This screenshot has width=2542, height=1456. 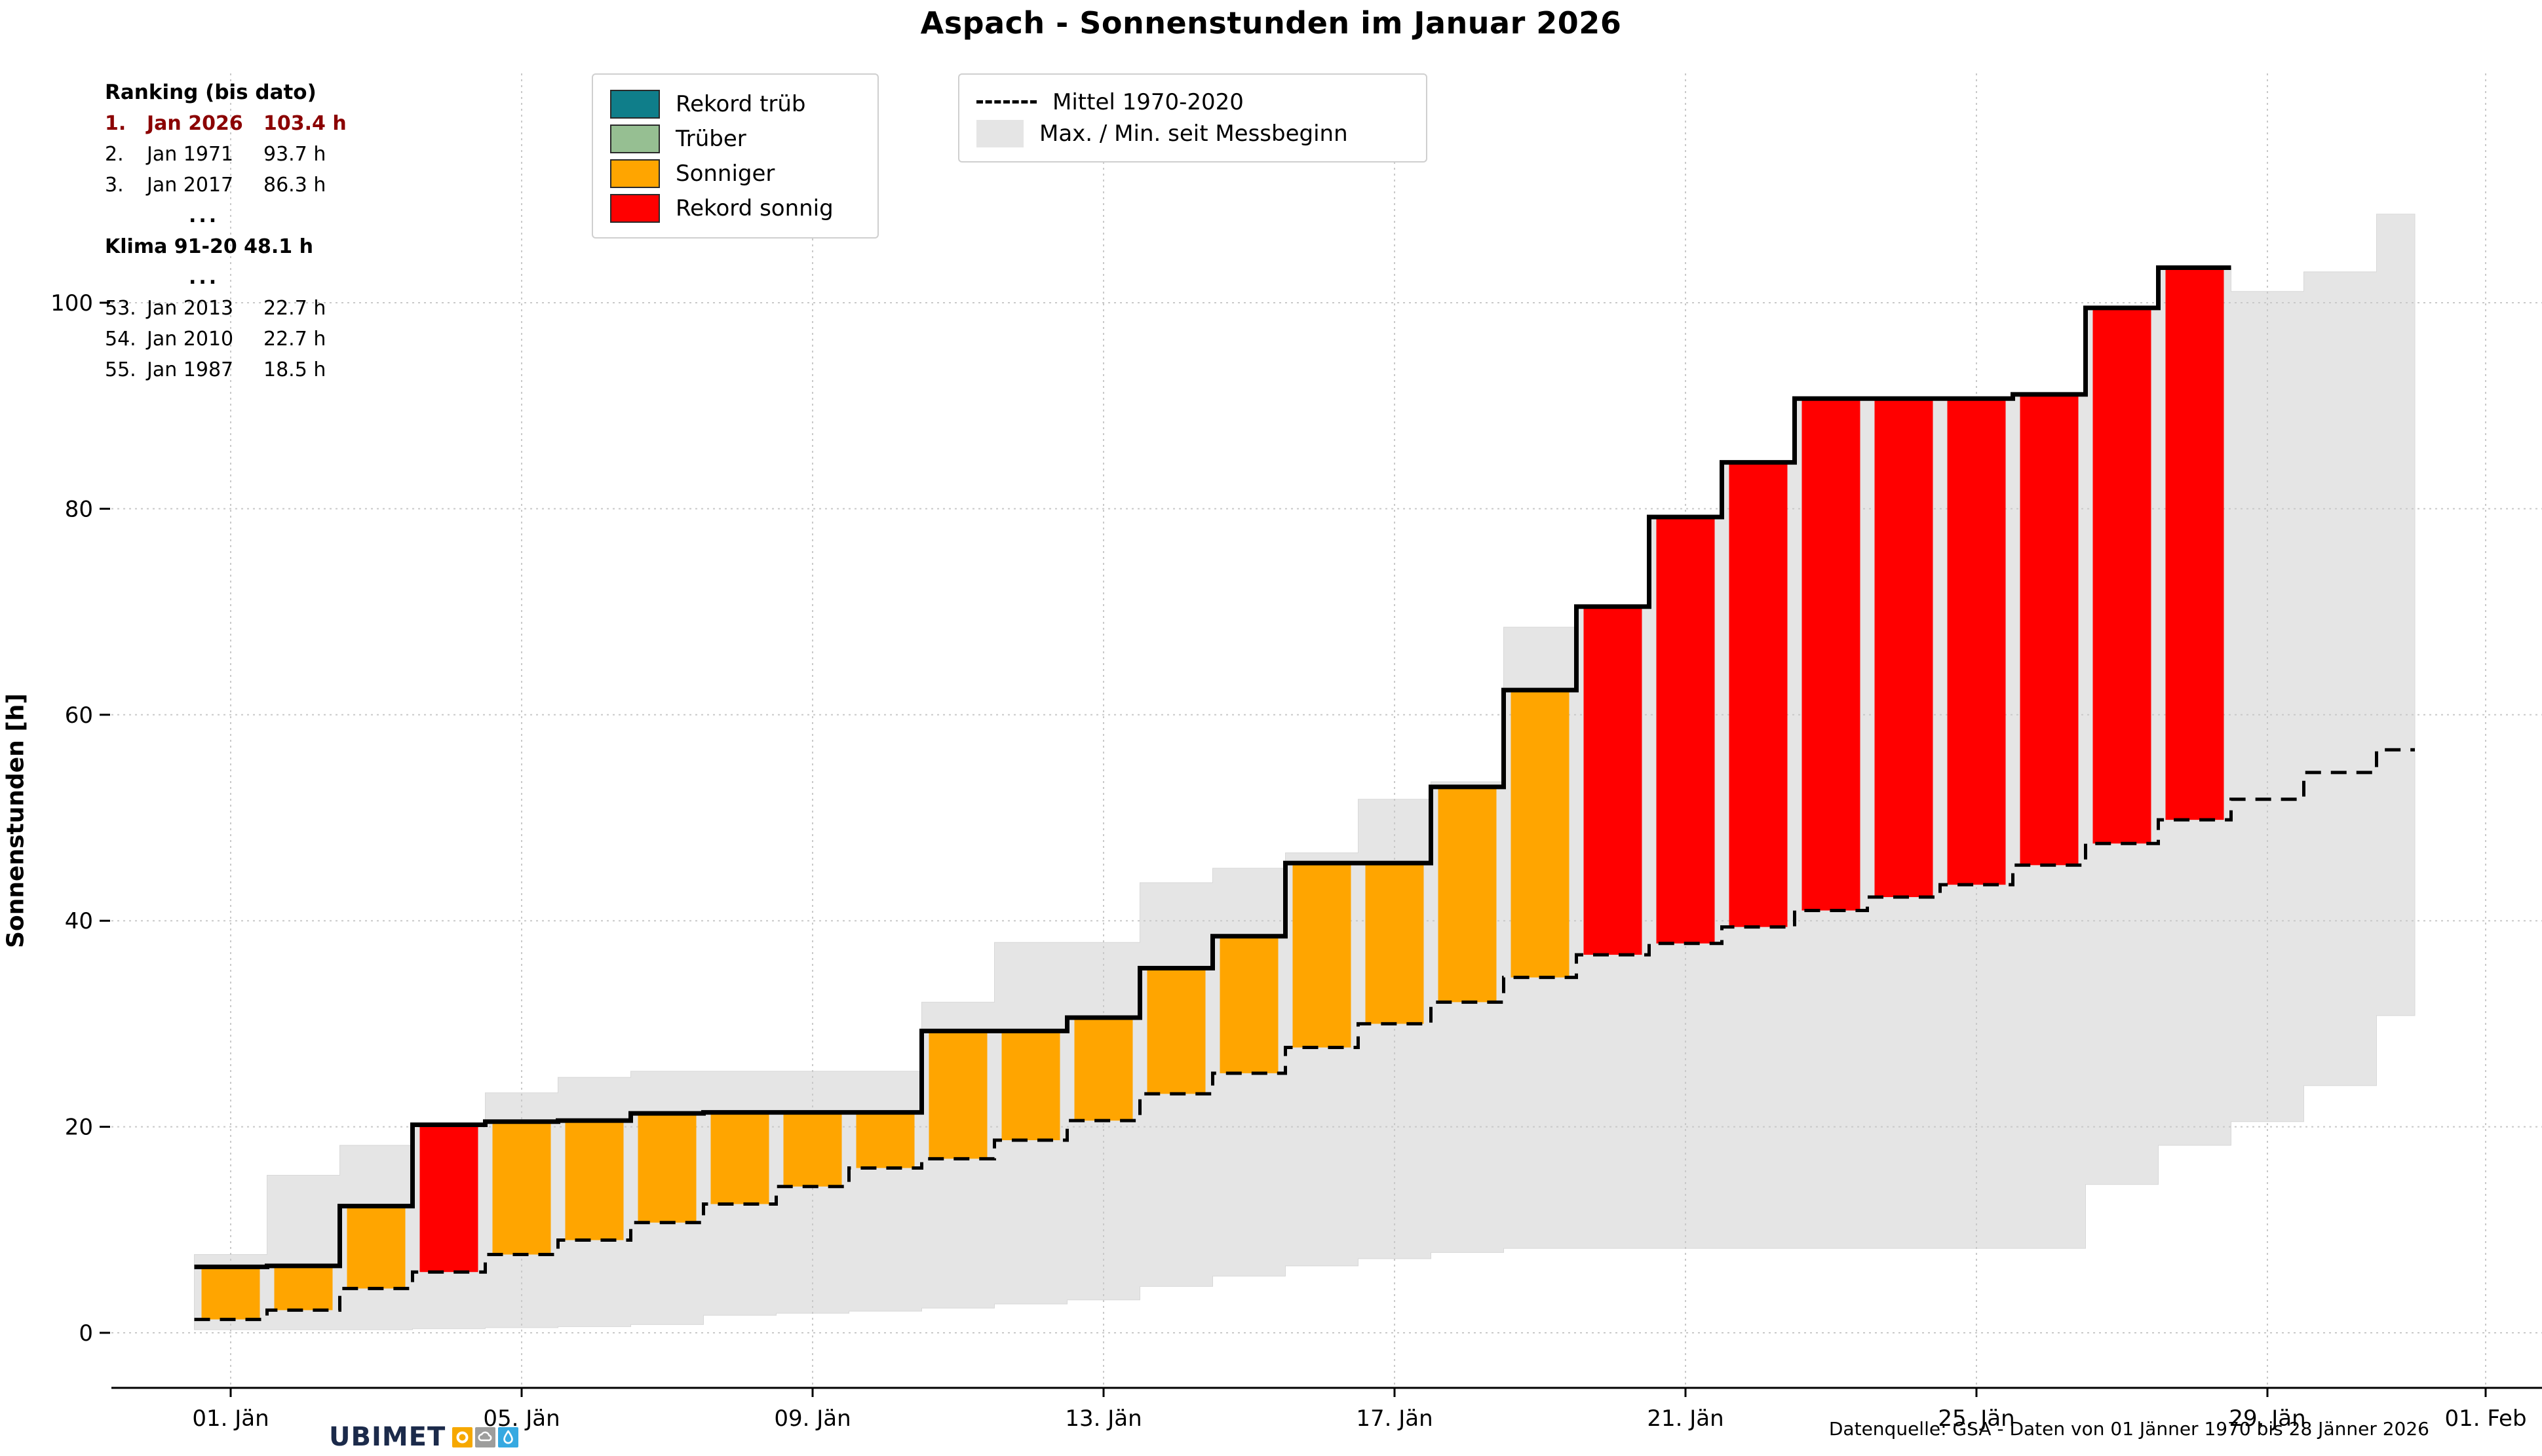 What do you see at coordinates (1685, 1419) in the screenshot?
I see `x-tick-label: 21. Jän` at bounding box center [1685, 1419].